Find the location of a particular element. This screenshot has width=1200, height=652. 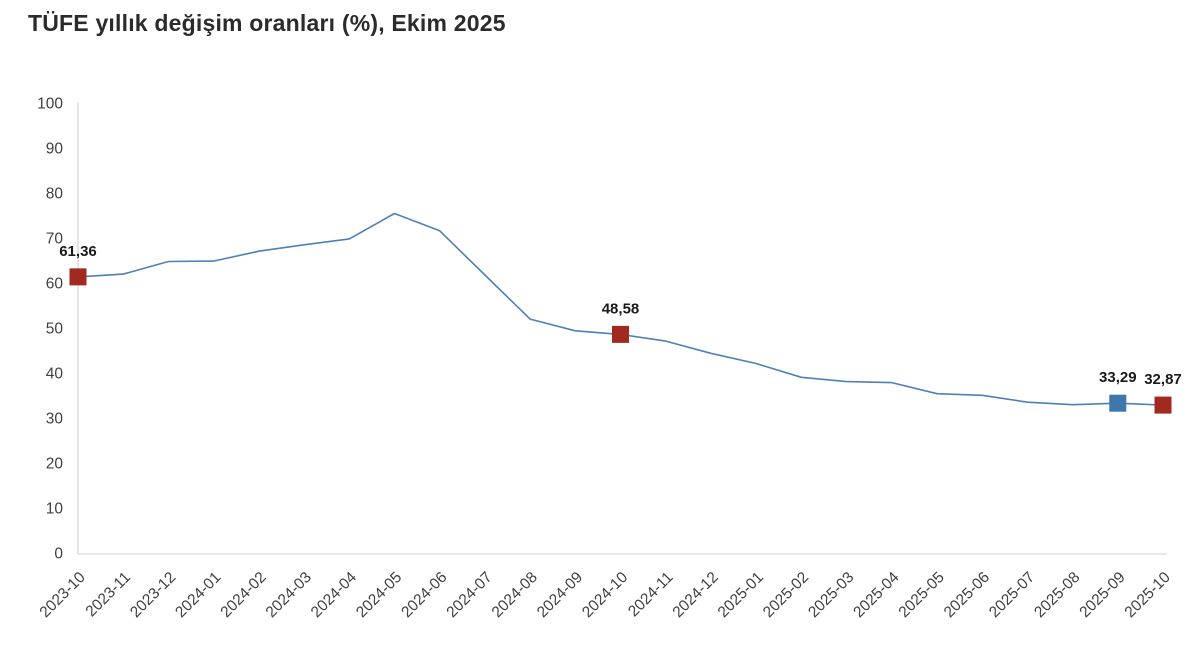

x-axis-tick-label: 2025-05 is located at coordinates (922, 595).